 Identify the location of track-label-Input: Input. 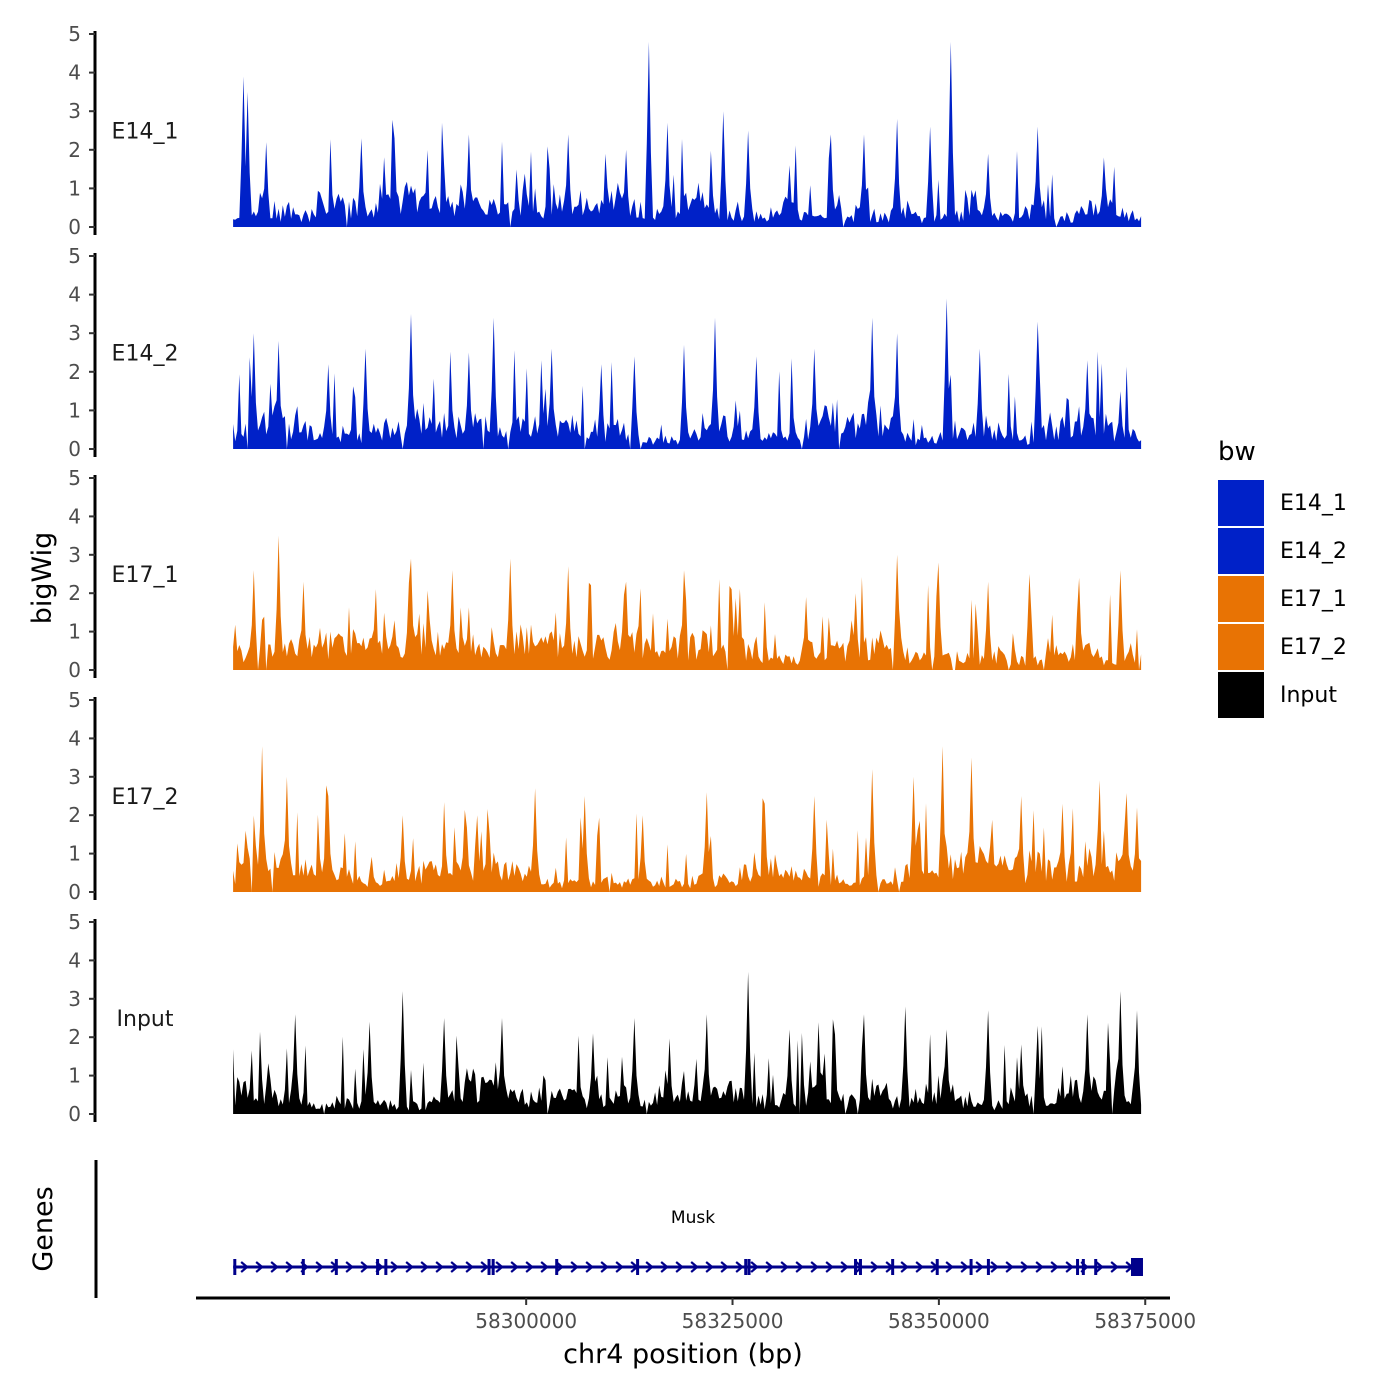
(145, 1019).